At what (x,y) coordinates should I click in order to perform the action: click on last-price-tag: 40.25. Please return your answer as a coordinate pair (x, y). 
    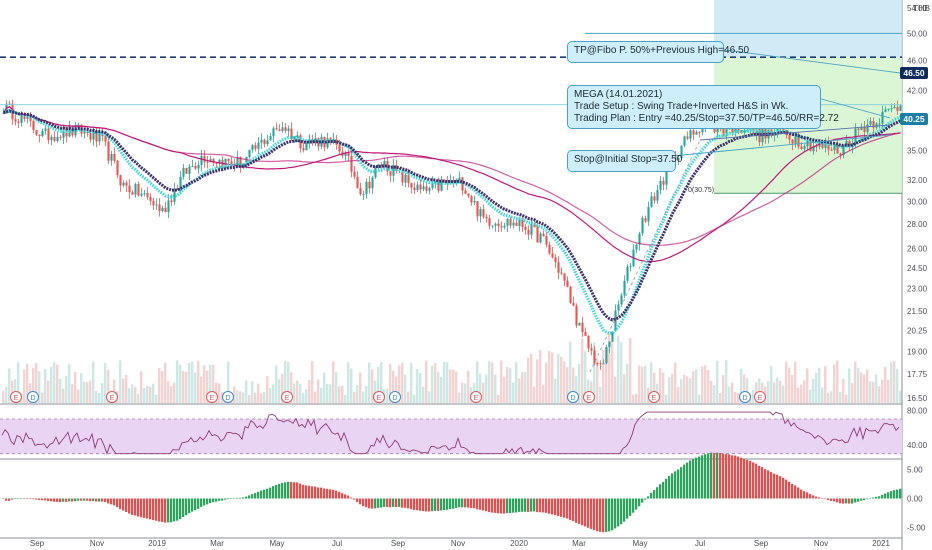
    Looking at the image, I should click on (914, 119).